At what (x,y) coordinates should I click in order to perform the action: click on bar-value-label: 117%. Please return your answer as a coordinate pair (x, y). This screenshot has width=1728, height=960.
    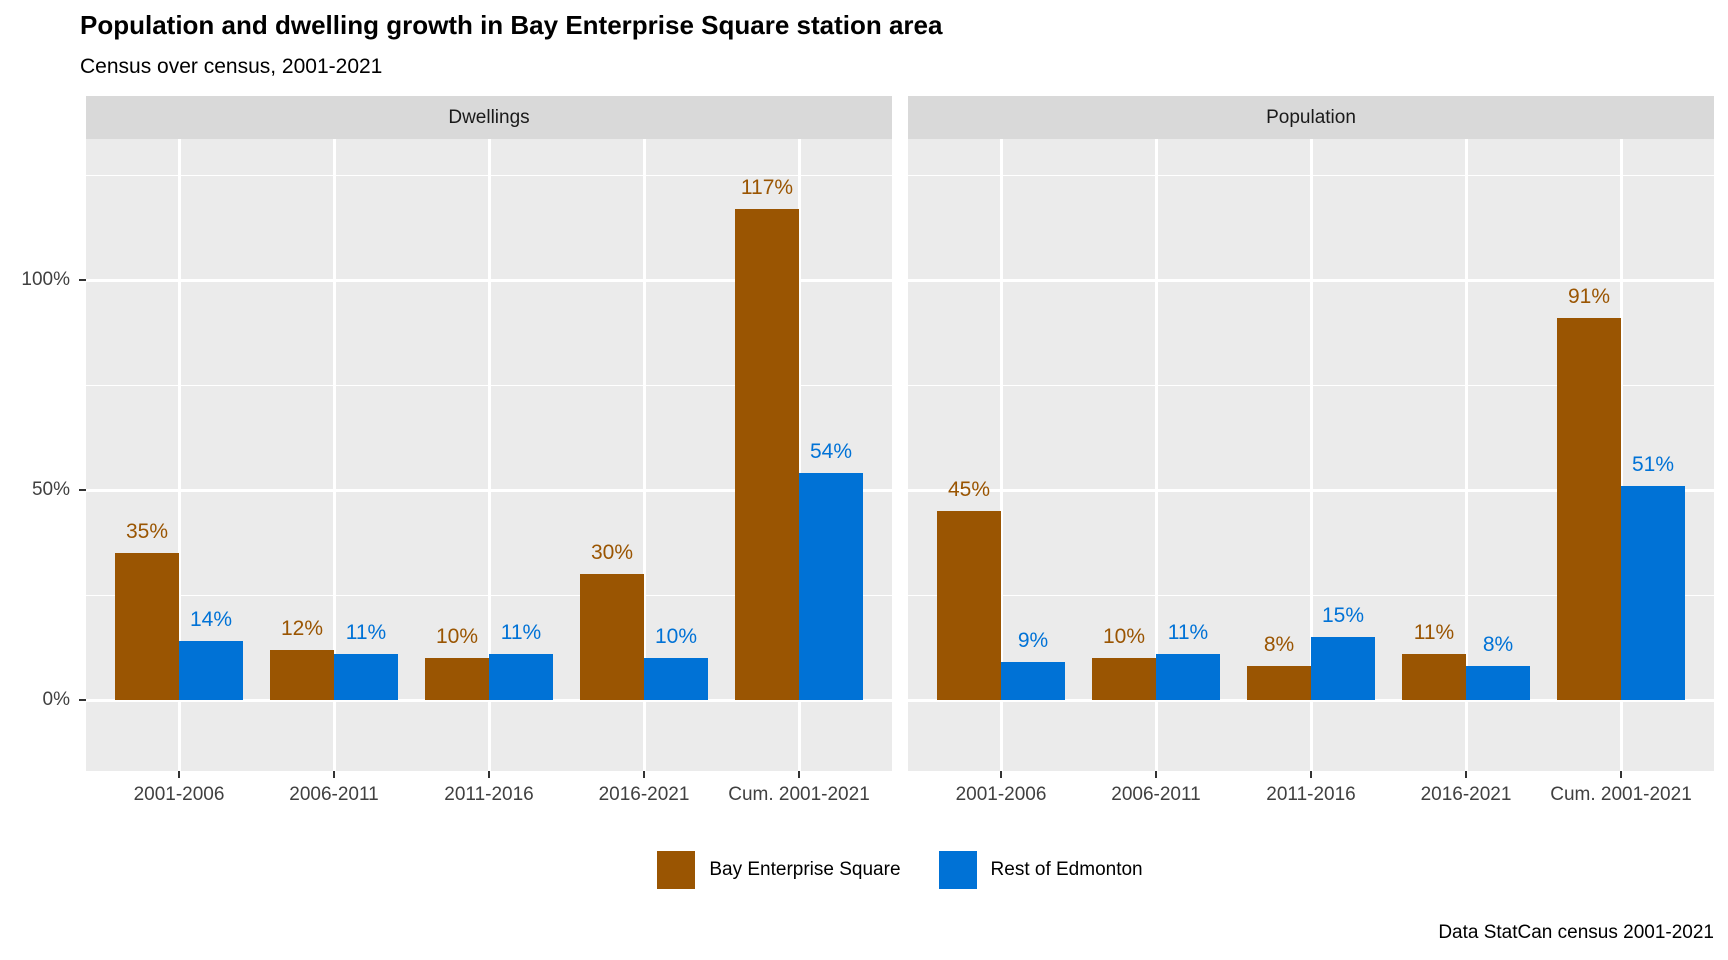
    Looking at the image, I should click on (767, 187).